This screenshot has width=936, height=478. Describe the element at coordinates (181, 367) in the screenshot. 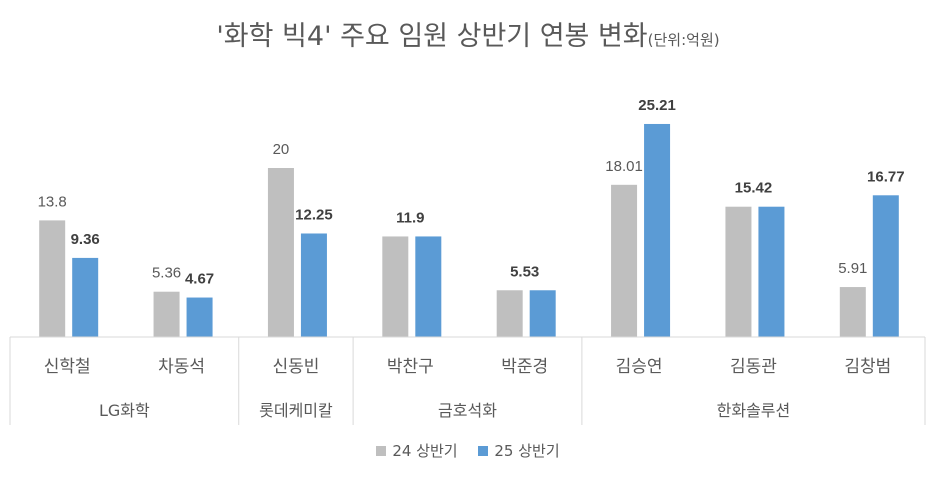

I see `category-label: 차동석` at that location.